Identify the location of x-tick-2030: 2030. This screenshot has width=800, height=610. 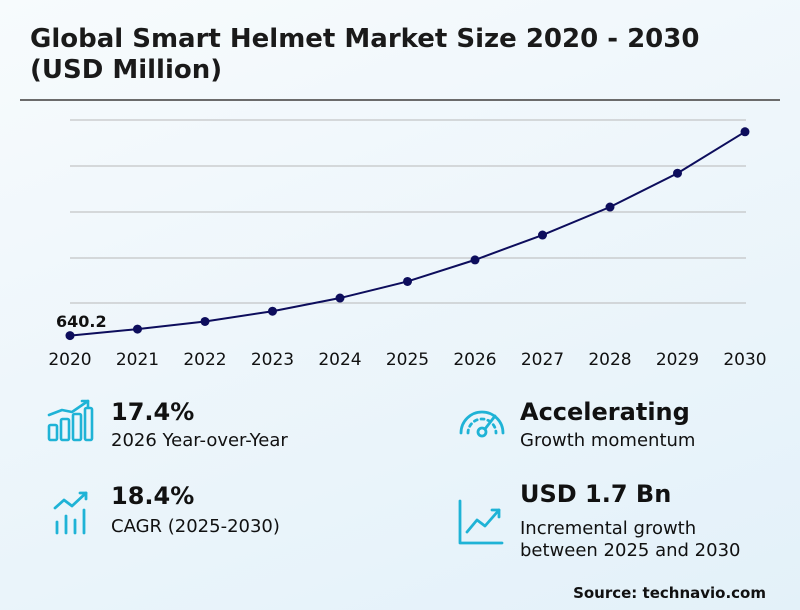
(744, 360).